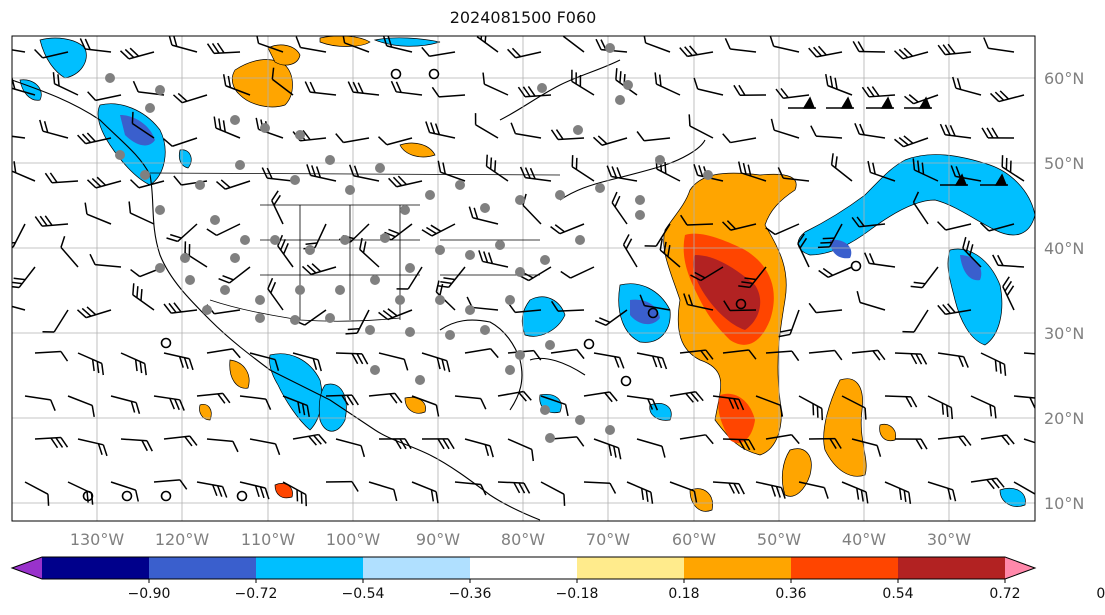 The image size is (1105, 615). What do you see at coordinates (1064, 503) in the screenshot?
I see `latitude-label: 10°N` at bounding box center [1064, 503].